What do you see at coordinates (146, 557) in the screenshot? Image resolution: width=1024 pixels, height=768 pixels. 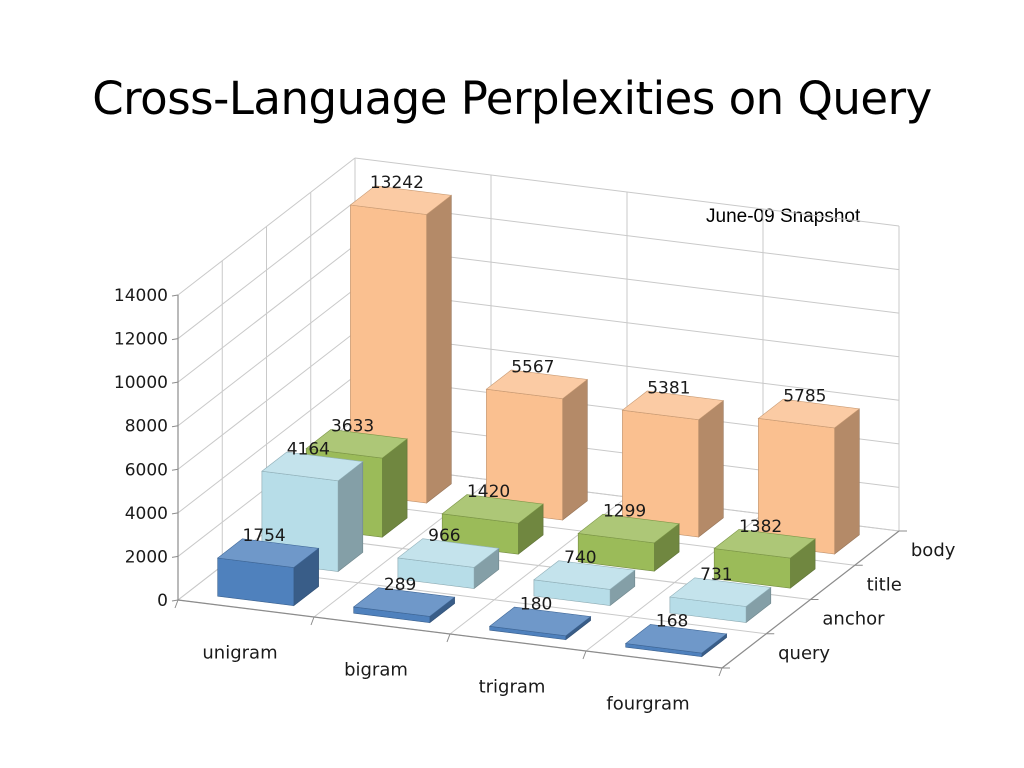 I see `y-tick-label: 2000` at bounding box center [146, 557].